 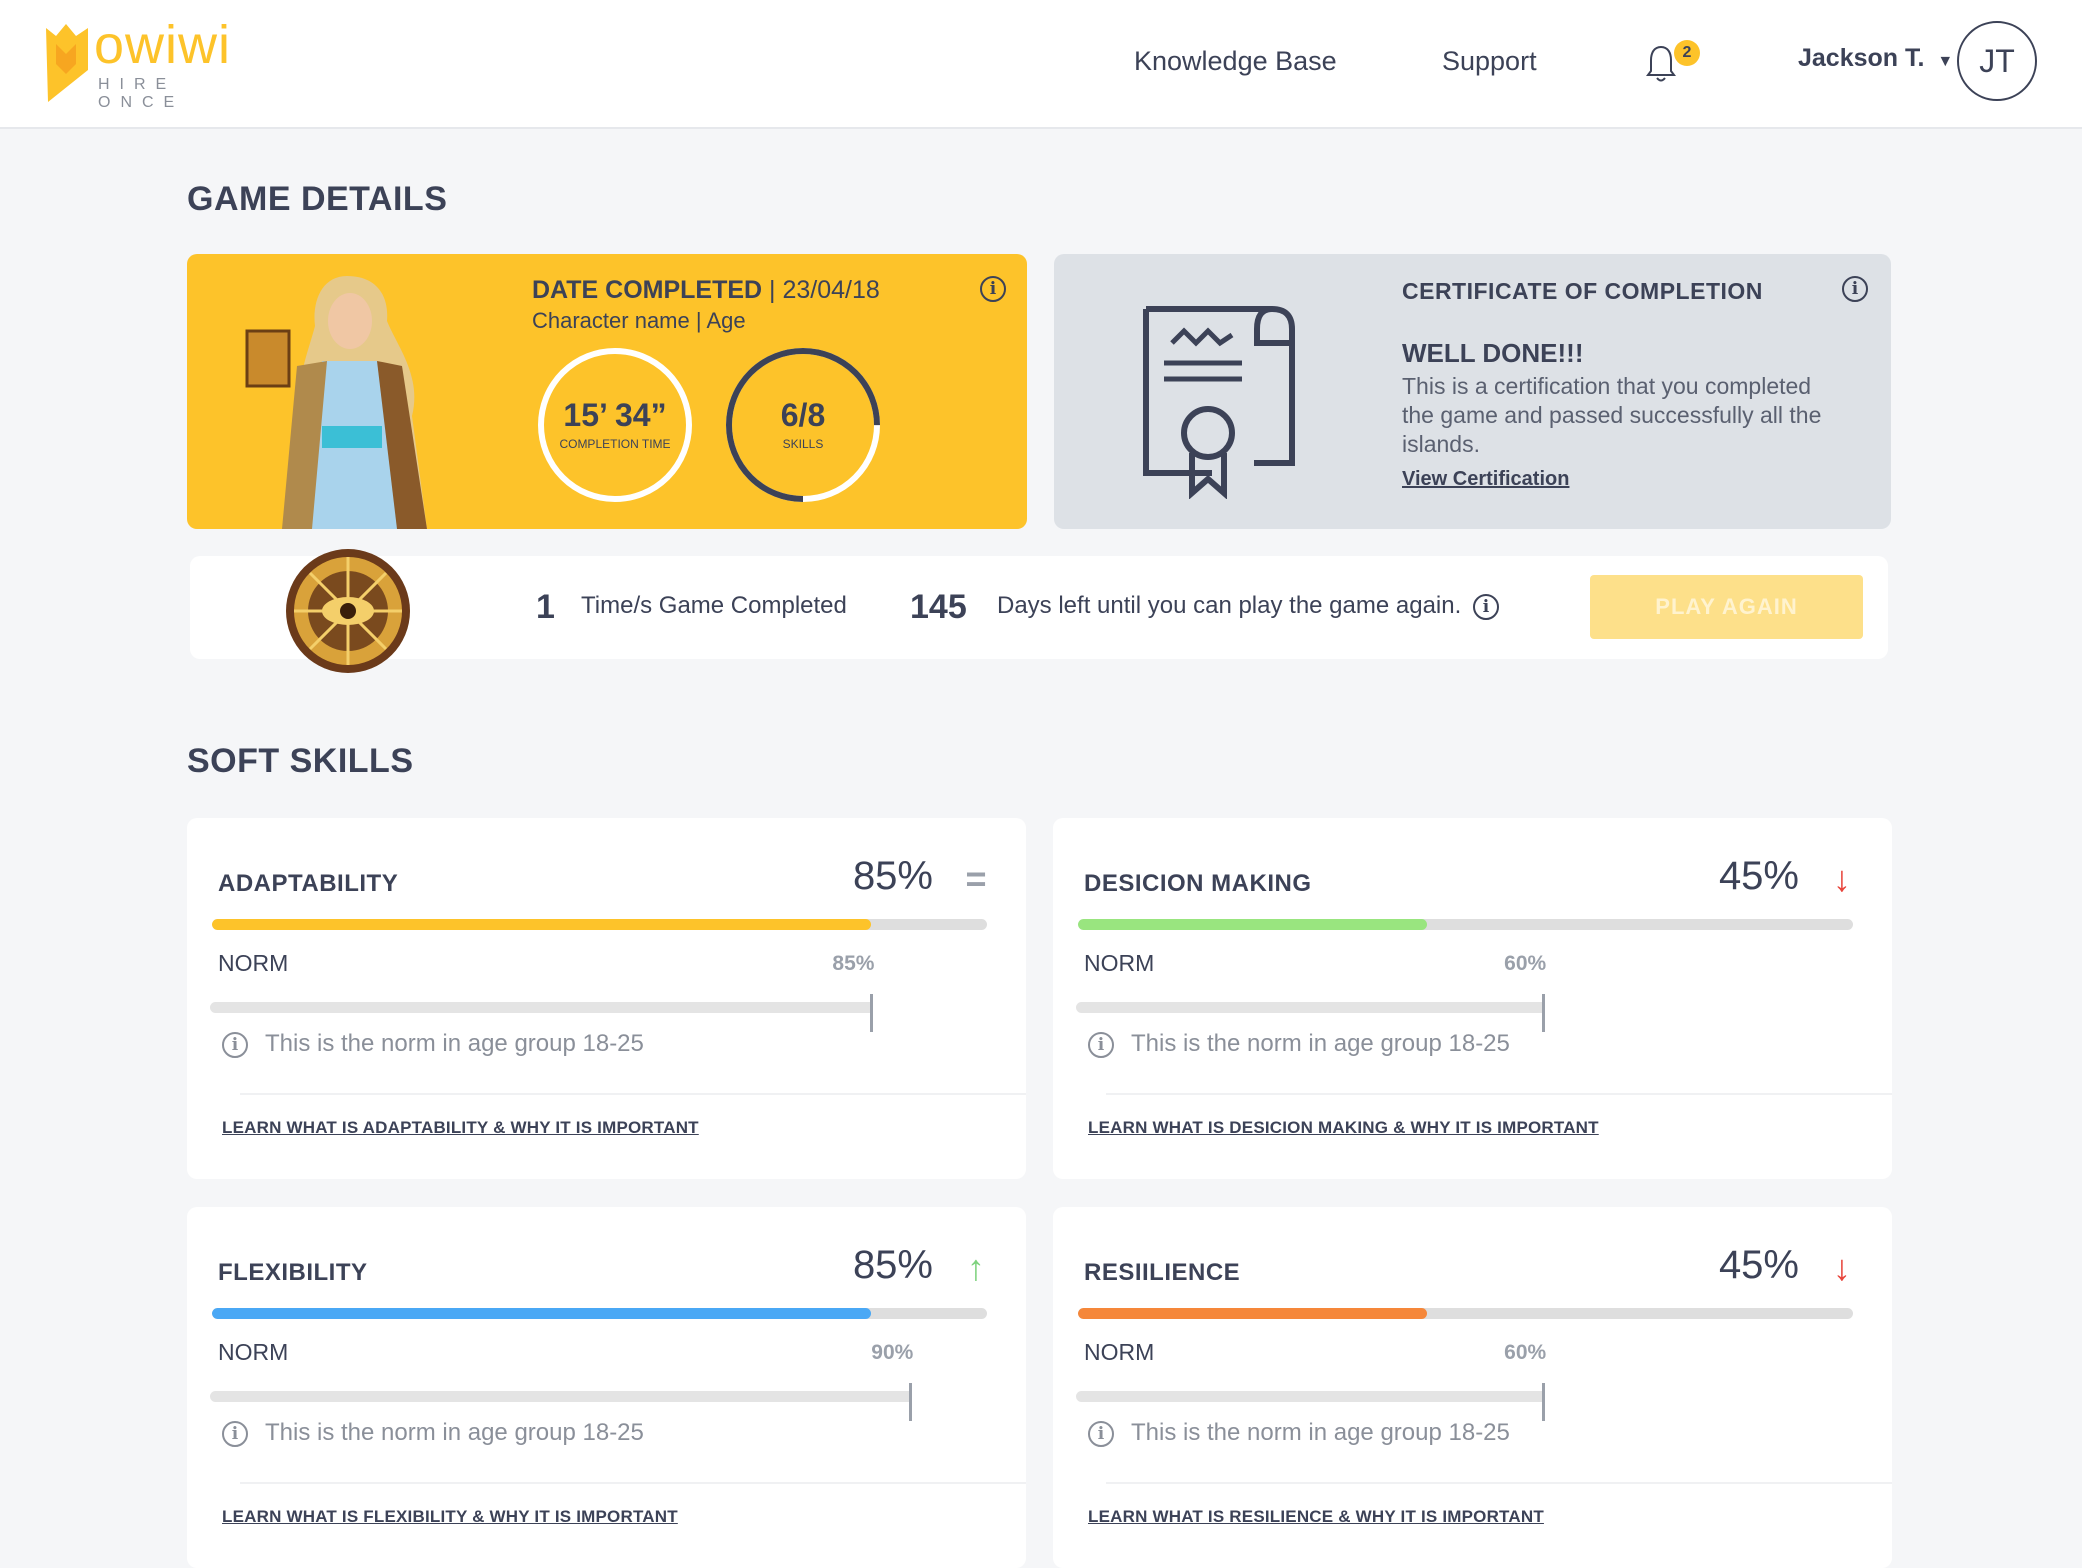 I want to click on logo: owiwi HIRE ONCE, so click(x=149, y=63).